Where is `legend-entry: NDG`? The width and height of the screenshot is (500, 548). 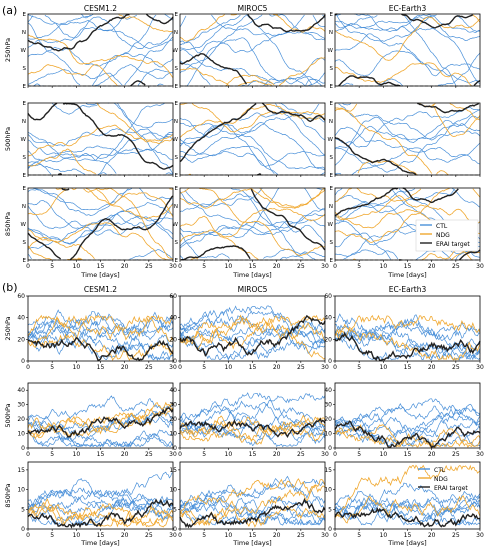 legend-entry: NDG is located at coordinates (443, 235).